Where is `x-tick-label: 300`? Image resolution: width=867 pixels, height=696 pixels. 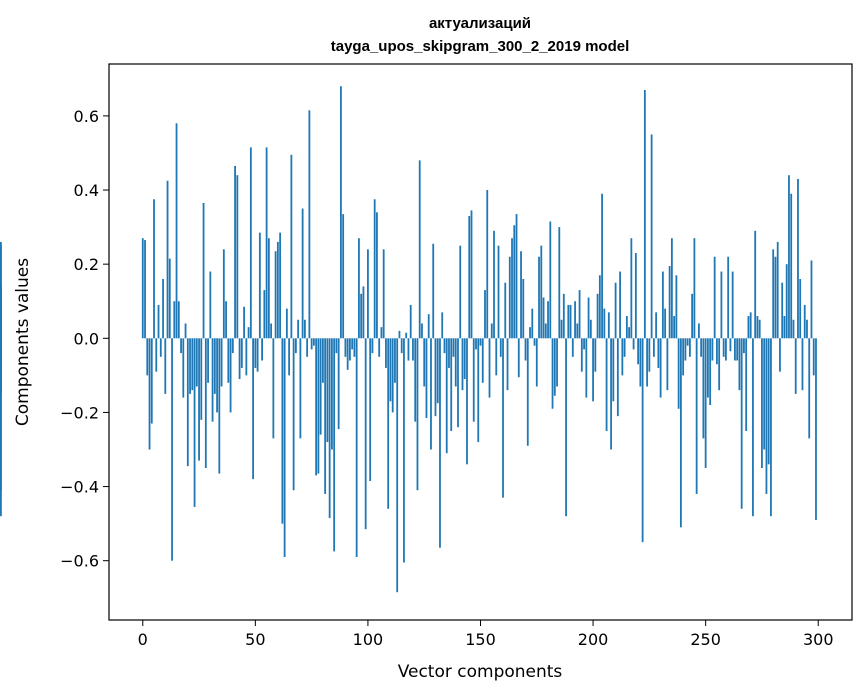
x-tick-label: 300 is located at coordinates (818, 639).